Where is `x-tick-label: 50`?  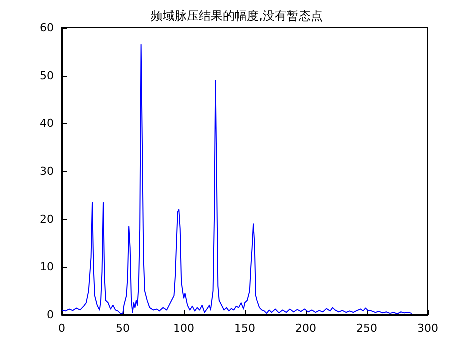
x-tick-label: 50 is located at coordinates (123, 328).